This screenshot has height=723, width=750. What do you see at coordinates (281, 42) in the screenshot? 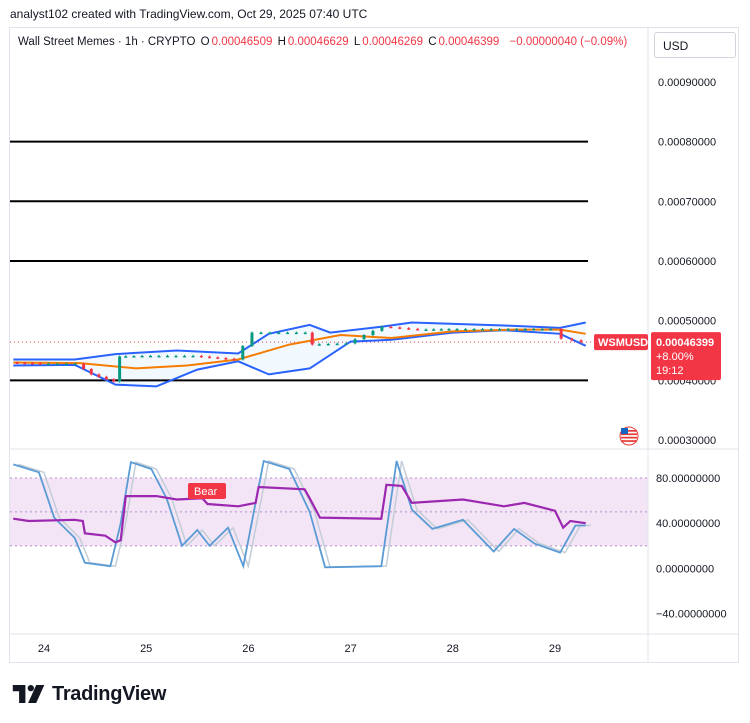
I see `high-label: H` at bounding box center [281, 42].